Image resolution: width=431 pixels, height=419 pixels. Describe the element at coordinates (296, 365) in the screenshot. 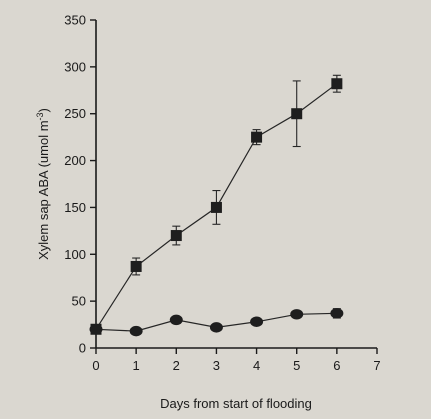

I see `x-tick-label: 5` at that location.